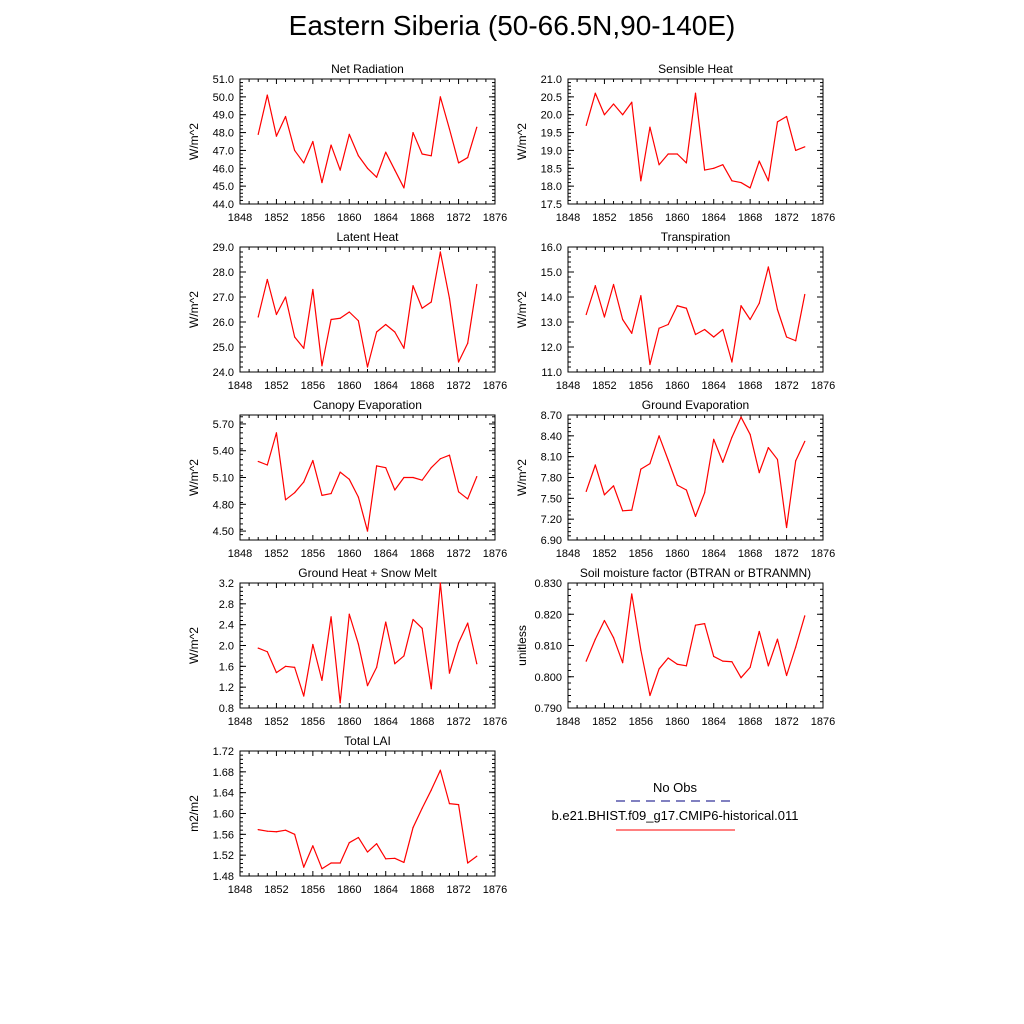 This screenshot has width=1024, height=1024. I want to click on y-tick-label: 12.0, so click(551, 348).